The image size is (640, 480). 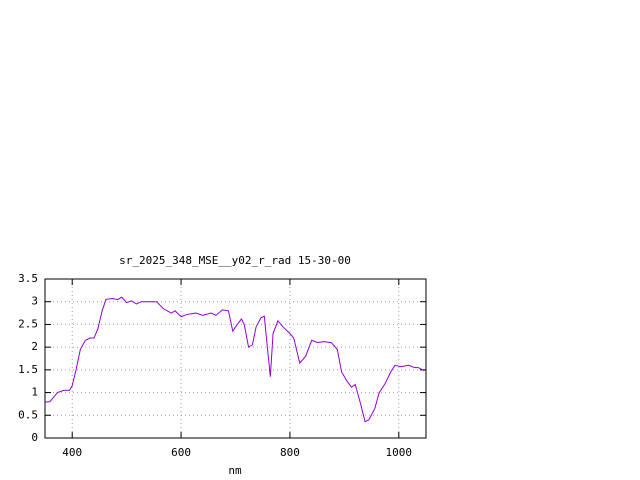 What do you see at coordinates (28, 414) in the screenshot?
I see `y-tick-label: 0.5` at bounding box center [28, 414].